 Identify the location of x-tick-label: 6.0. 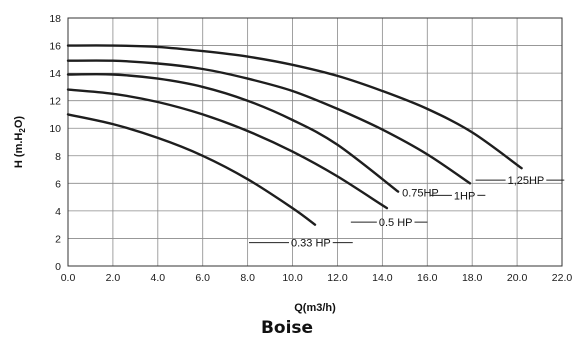
(202, 278).